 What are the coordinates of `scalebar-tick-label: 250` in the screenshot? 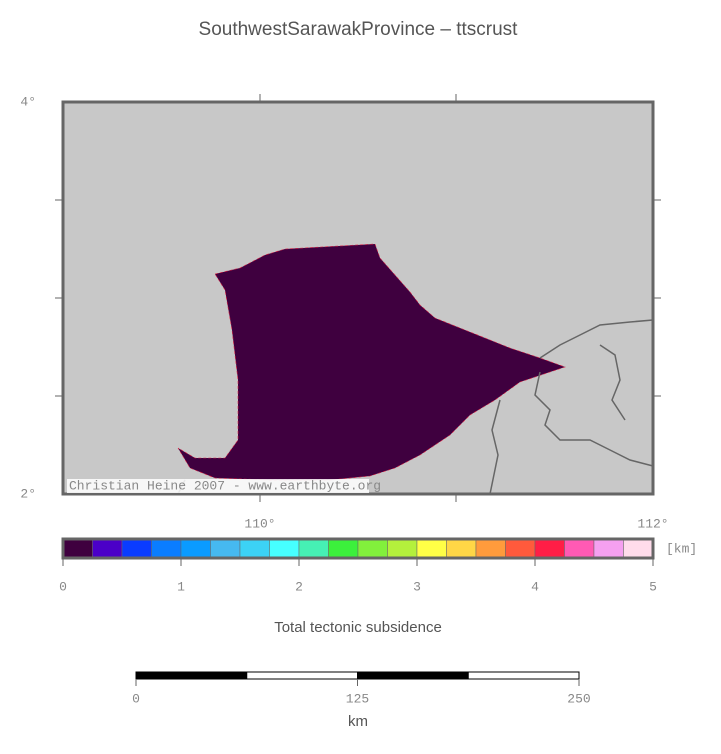 It's located at (578, 698).